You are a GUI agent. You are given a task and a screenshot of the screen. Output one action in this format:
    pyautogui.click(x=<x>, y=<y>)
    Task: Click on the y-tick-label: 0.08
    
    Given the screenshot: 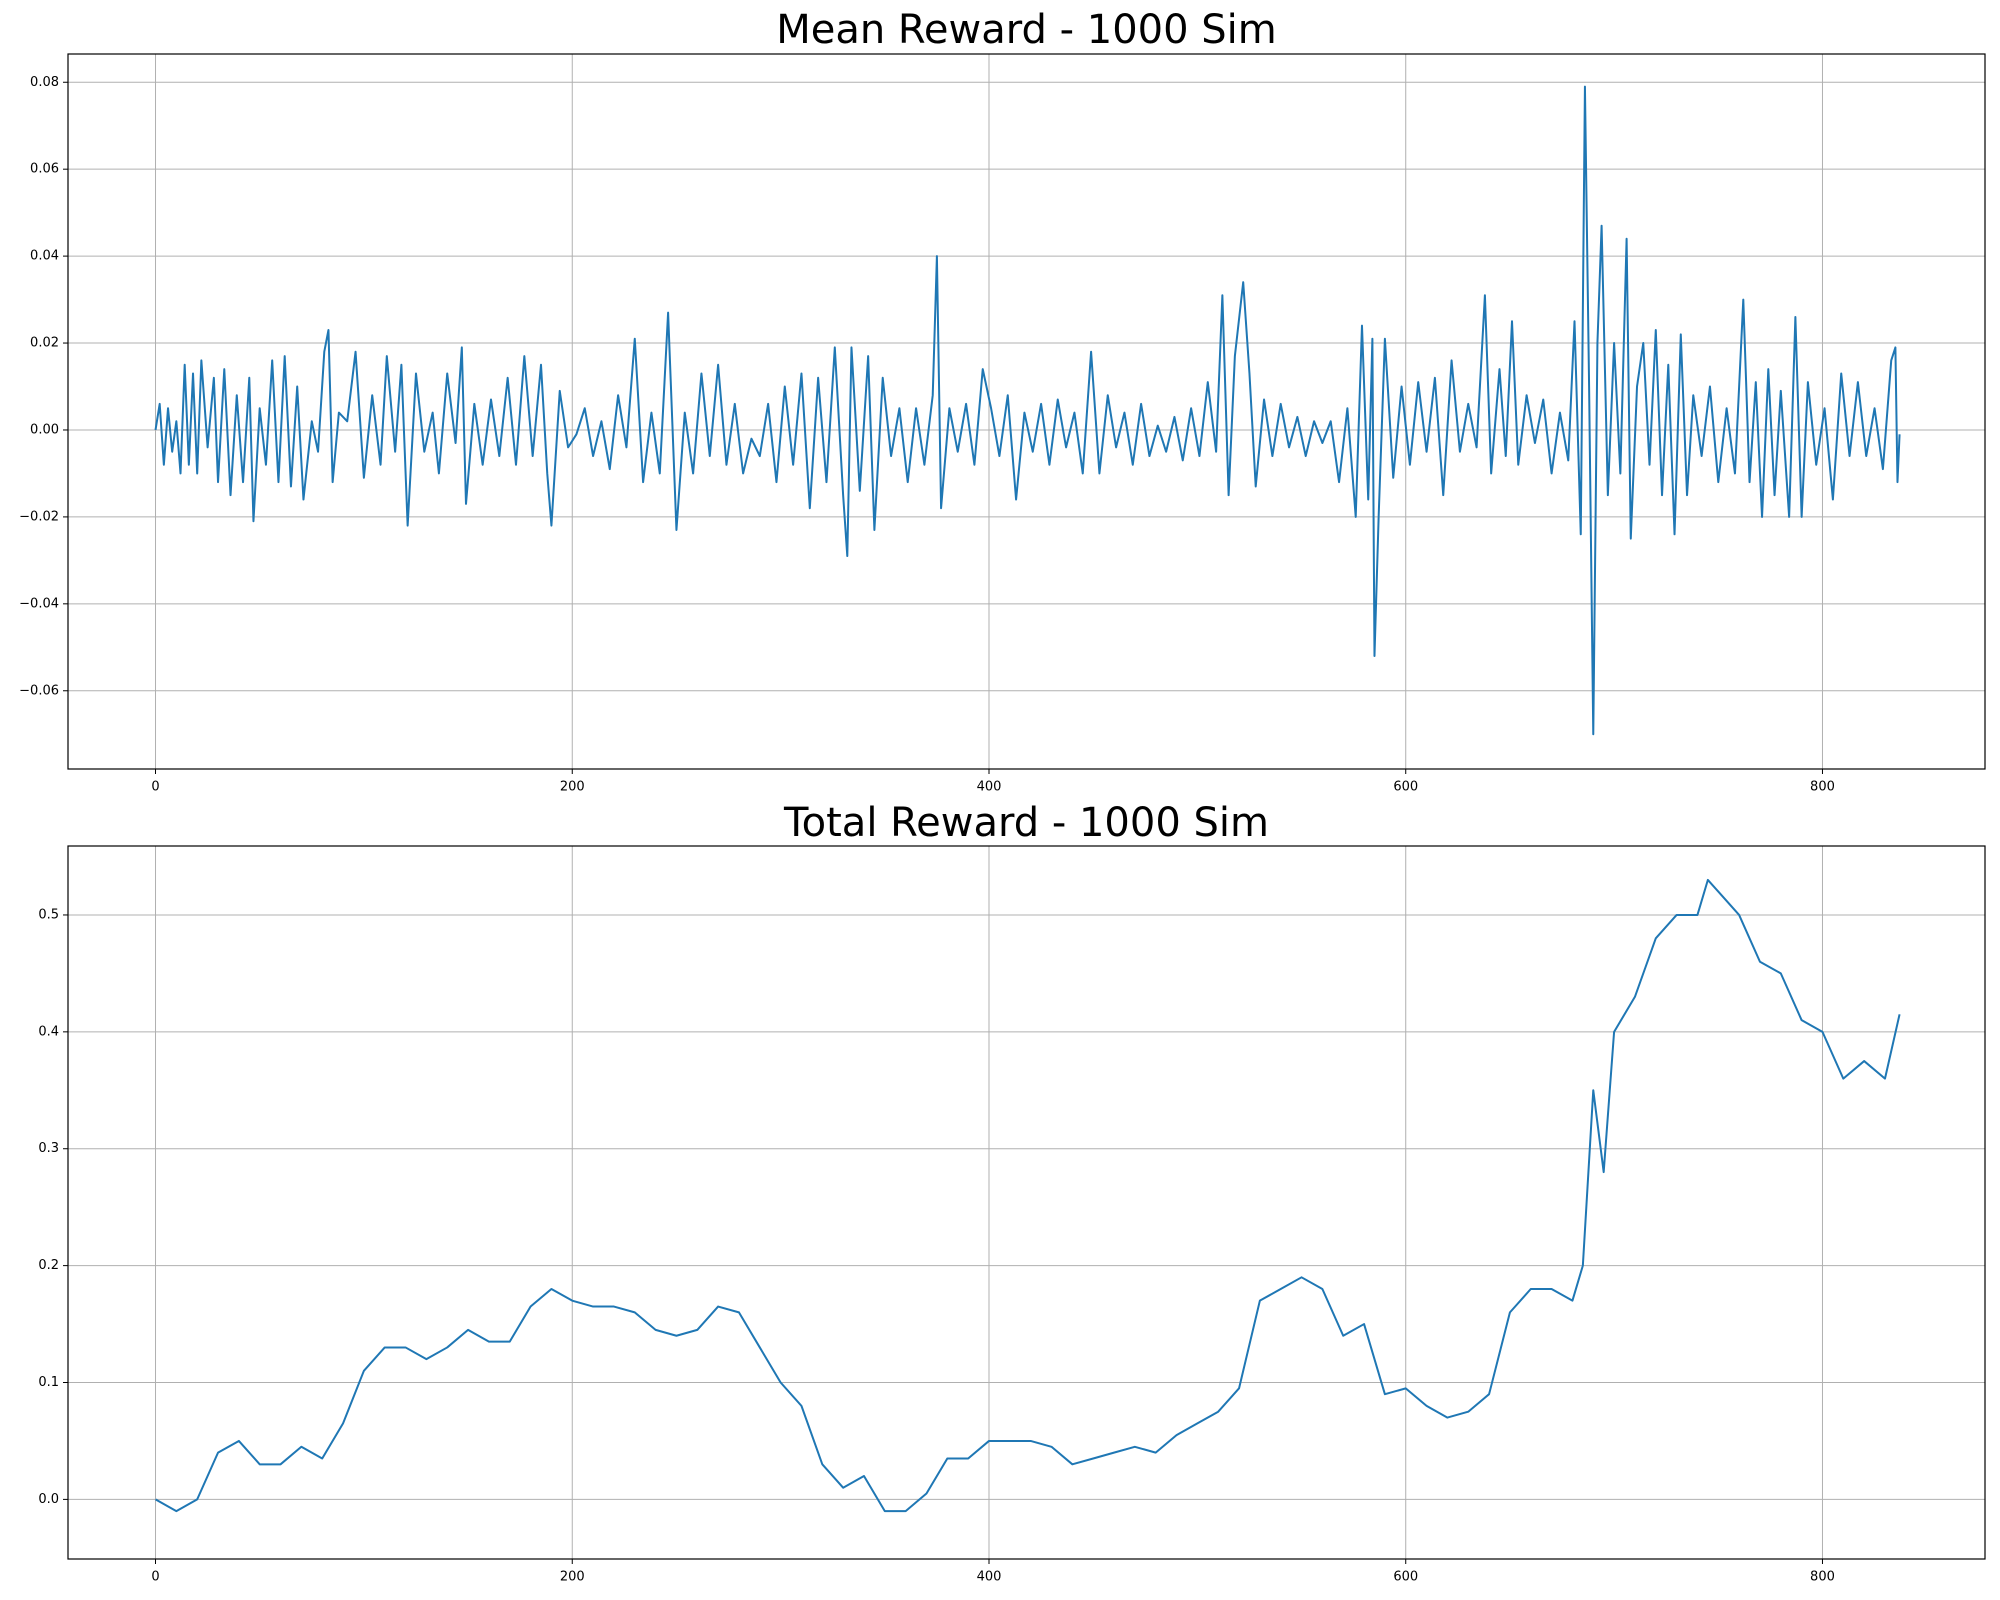 What is the action you would take?
    pyautogui.click(x=44, y=82)
    